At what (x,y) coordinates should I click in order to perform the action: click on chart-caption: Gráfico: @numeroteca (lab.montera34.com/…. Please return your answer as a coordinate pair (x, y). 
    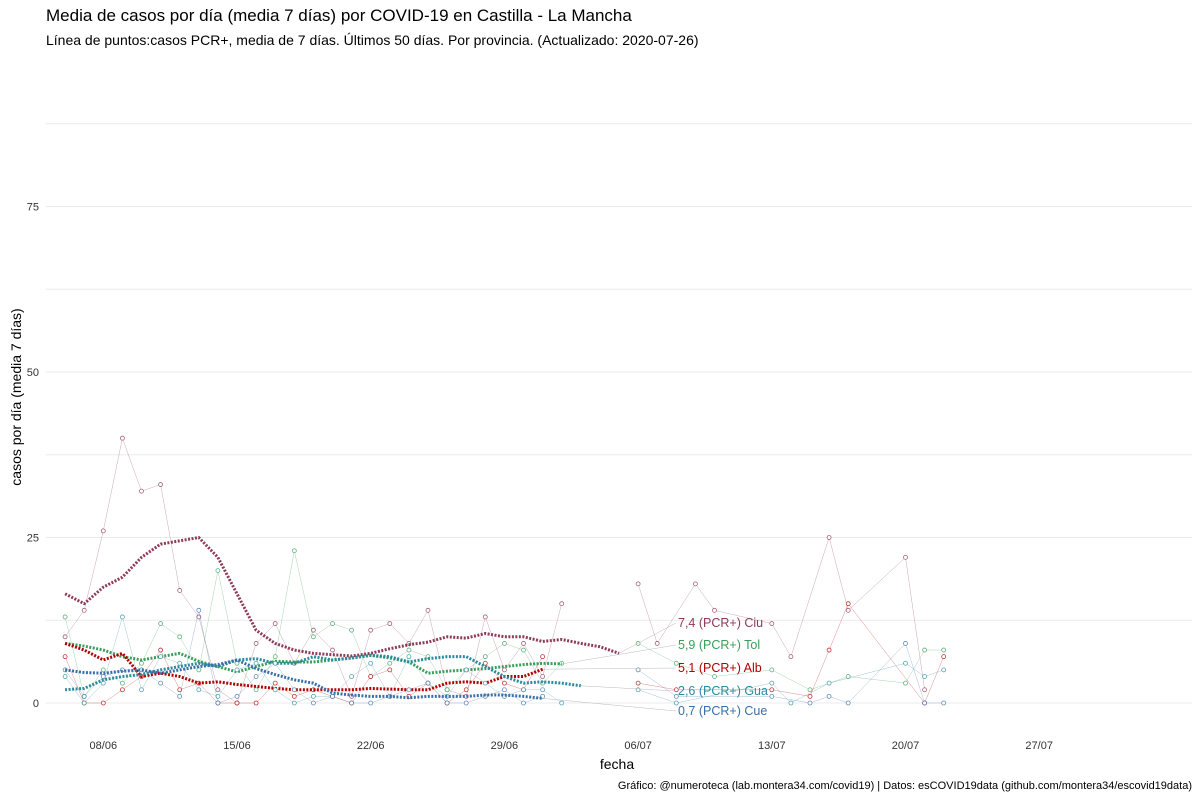
    Looking at the image, I should click on (905, 786).